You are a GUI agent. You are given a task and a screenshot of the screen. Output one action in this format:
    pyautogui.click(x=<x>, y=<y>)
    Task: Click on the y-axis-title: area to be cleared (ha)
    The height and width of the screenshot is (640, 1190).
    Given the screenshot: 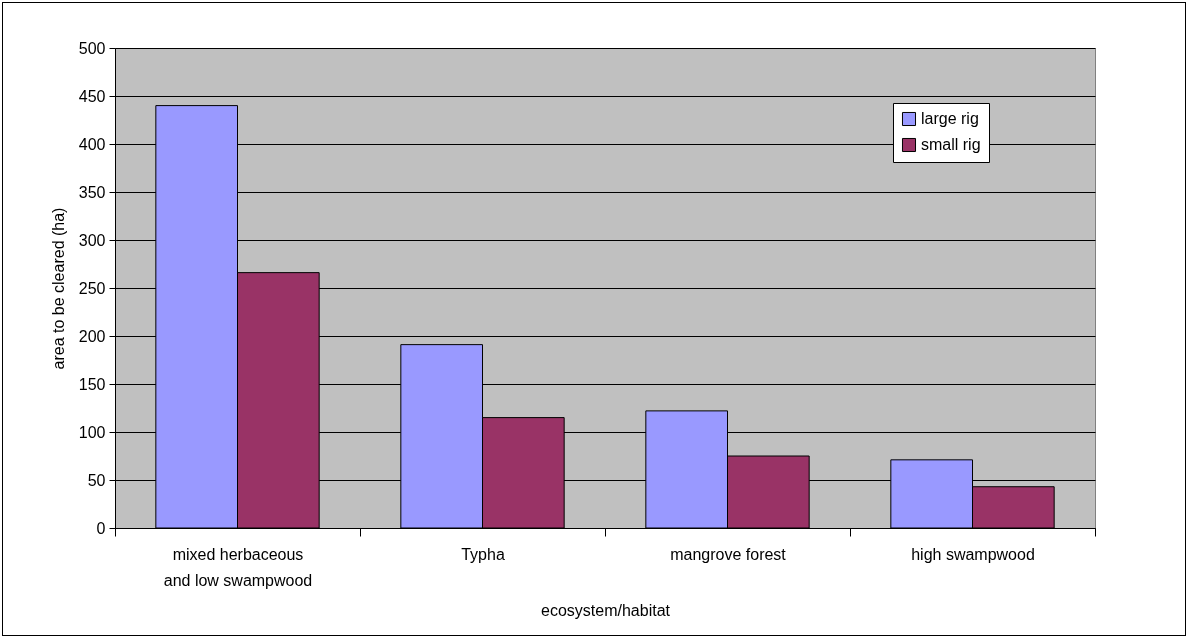 What is the action you would take?
    pyautogui.click(x=58, y=288)
    